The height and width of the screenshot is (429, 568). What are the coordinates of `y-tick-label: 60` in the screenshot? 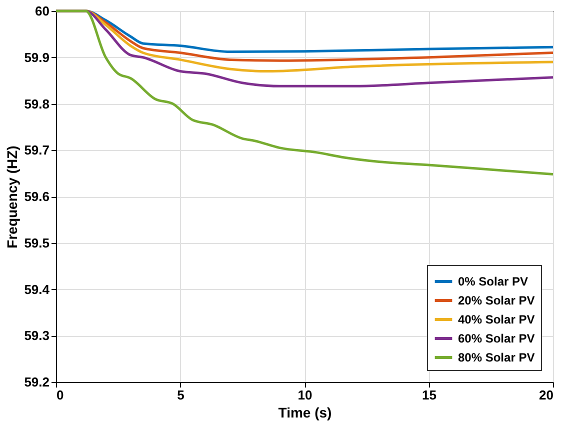 It's located at (42, 11).